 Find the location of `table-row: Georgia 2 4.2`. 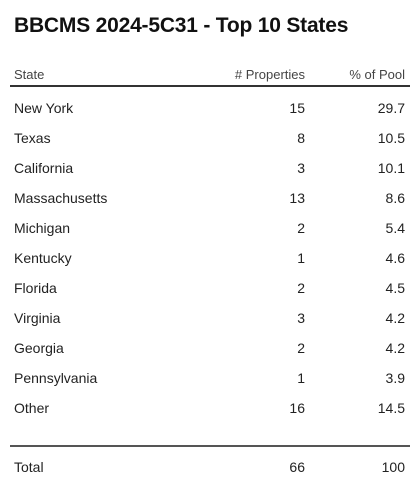

table-row: Georgia 2 4.2 is located at coordinates (210, 348).